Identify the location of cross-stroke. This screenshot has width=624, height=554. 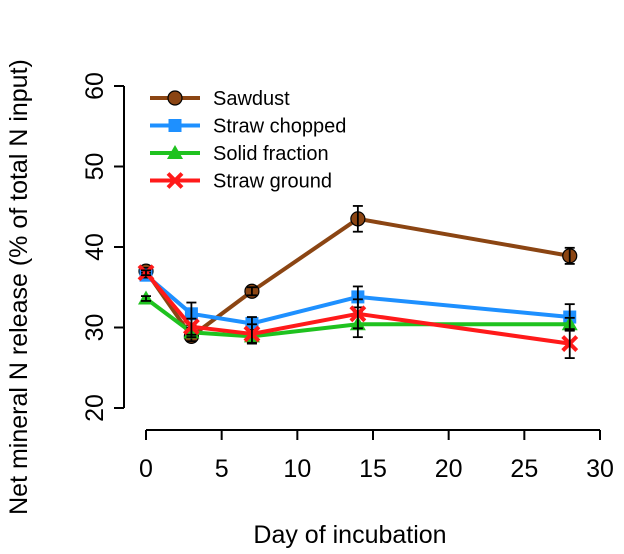
(175, 180).